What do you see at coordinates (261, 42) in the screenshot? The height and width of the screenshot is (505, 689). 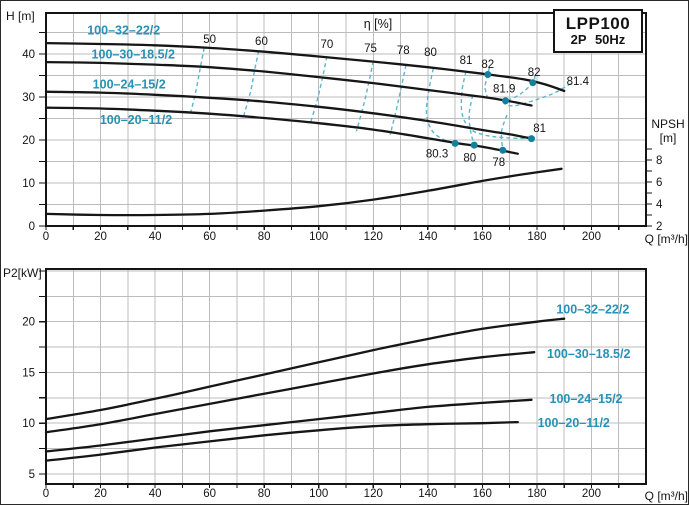 I see `efficiency-value-label: 60` at bounding box center [261, 42].